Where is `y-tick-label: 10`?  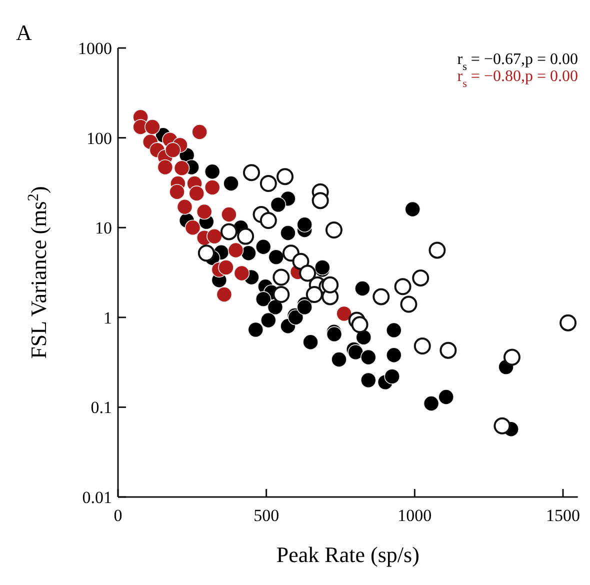
y-tick-label: 10 is located at coordinates (103, 228).